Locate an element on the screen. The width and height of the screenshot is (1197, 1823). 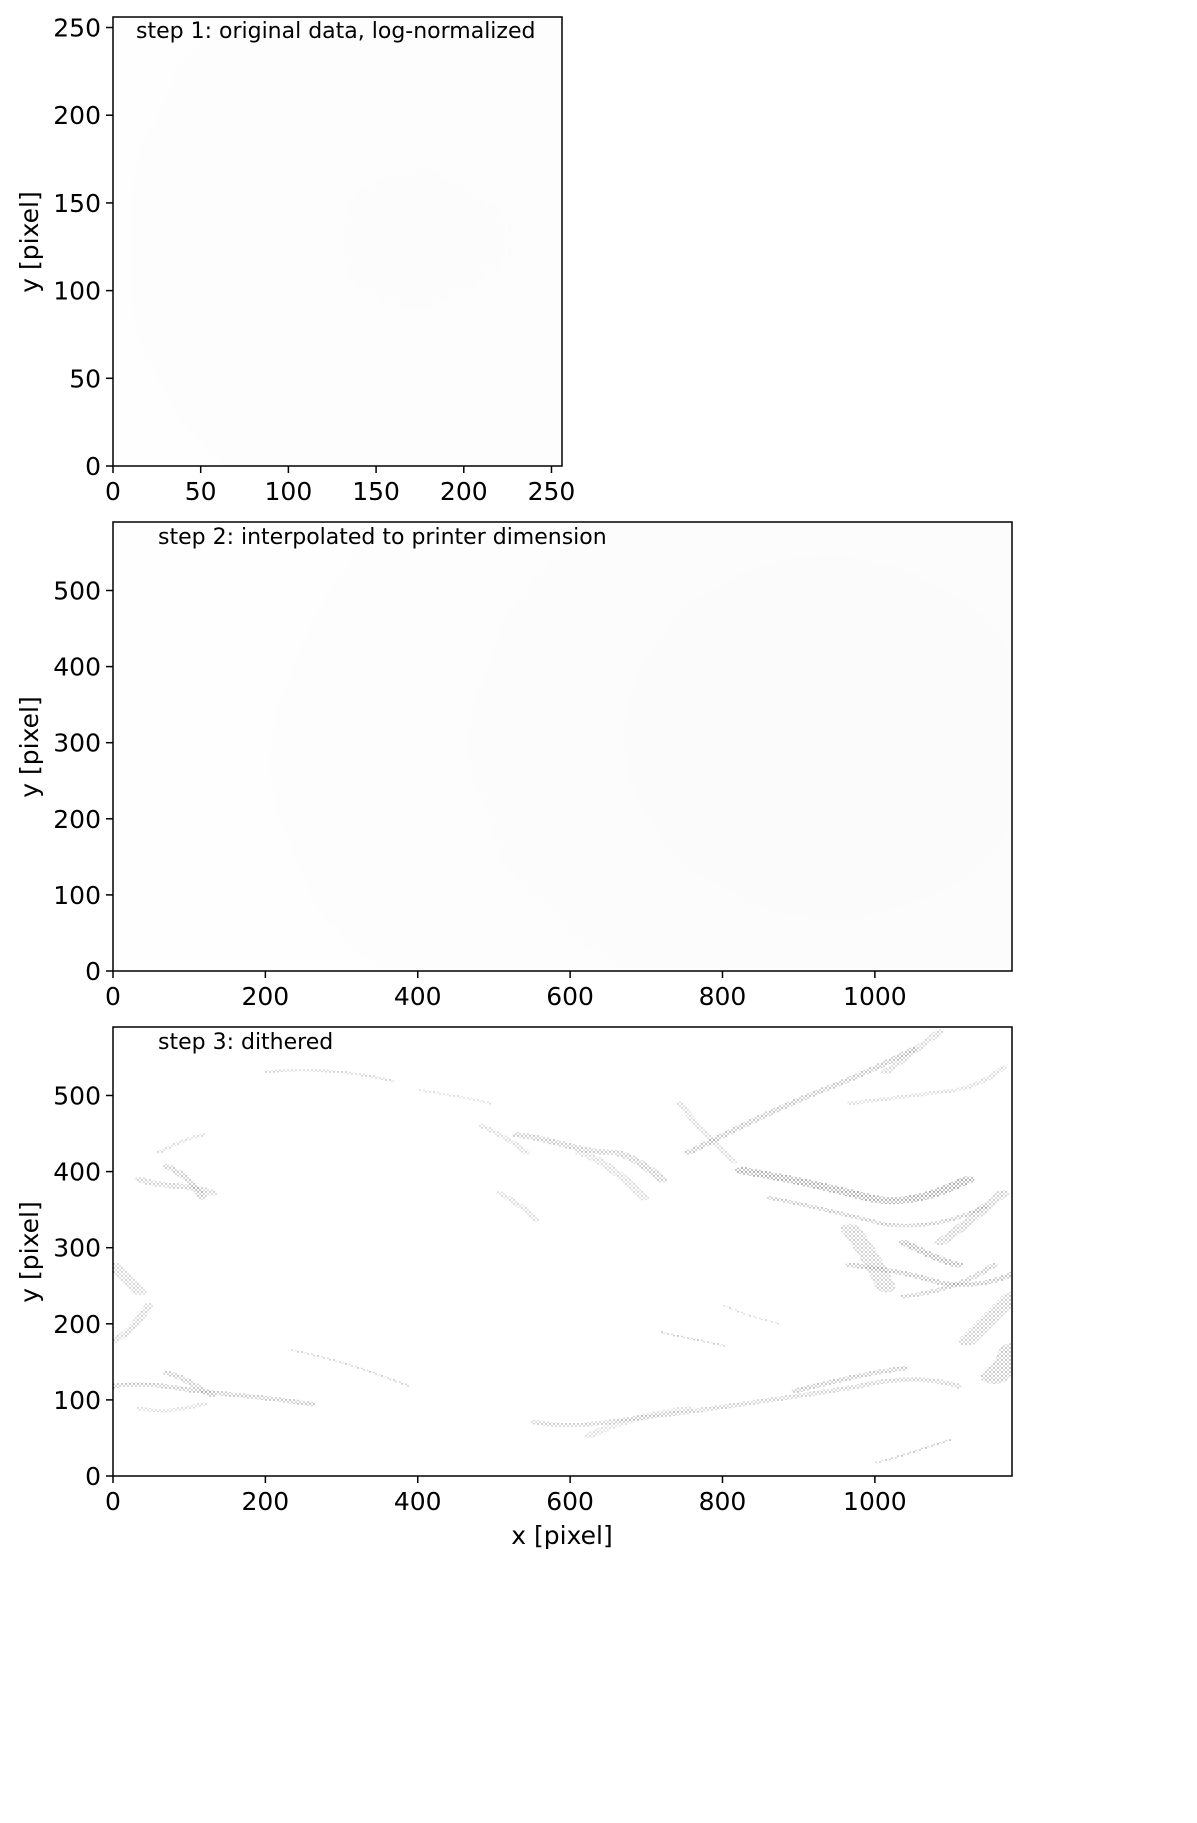
x-tick-label-3-0: 0 is located at coordinates (113, 1501).